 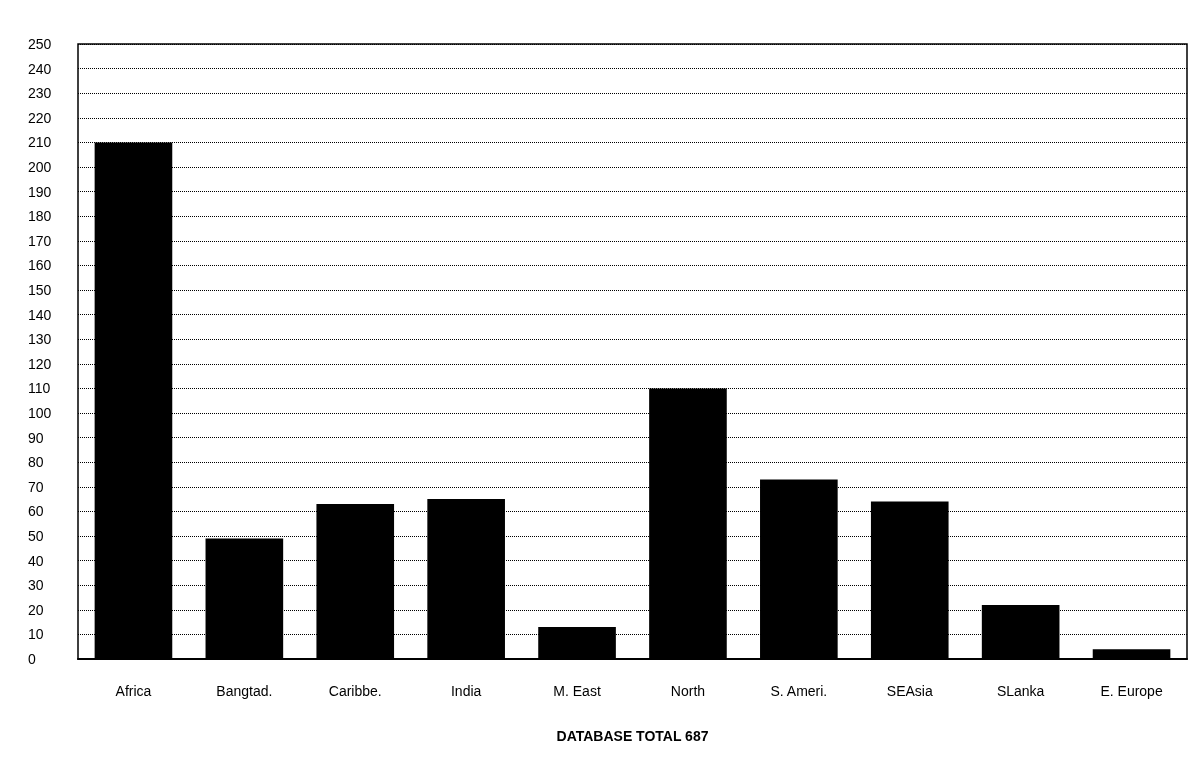 What do you see at coordinates (244, 691) in the screenshot?
I see `x-tick-label: Bangtad.` at bounding box center [244, 691].